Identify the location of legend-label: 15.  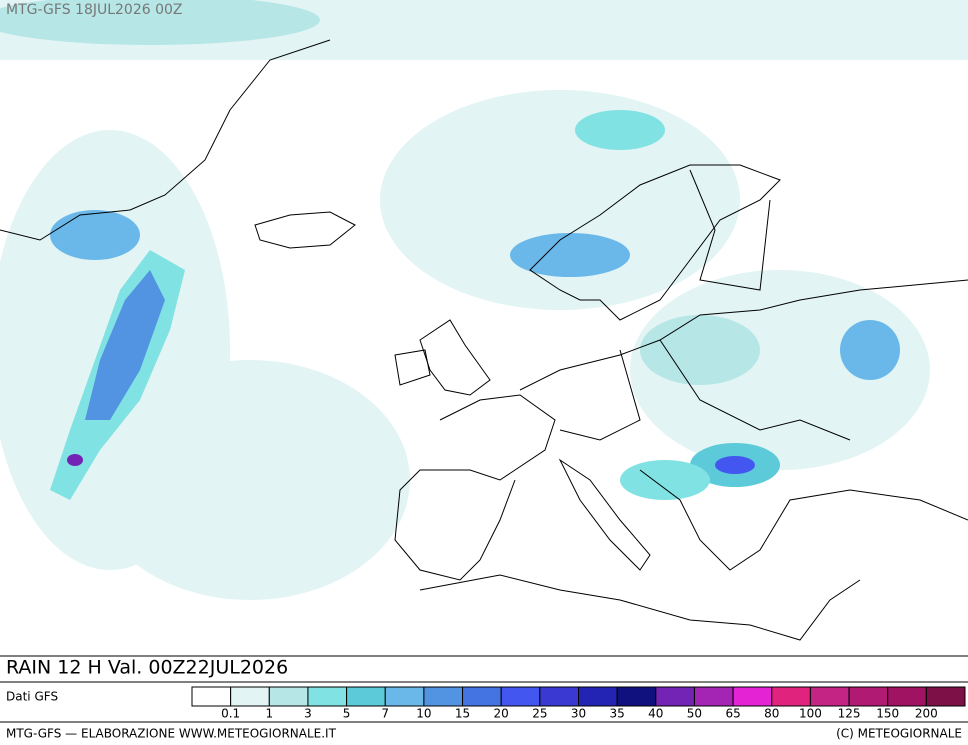
(462, 714).